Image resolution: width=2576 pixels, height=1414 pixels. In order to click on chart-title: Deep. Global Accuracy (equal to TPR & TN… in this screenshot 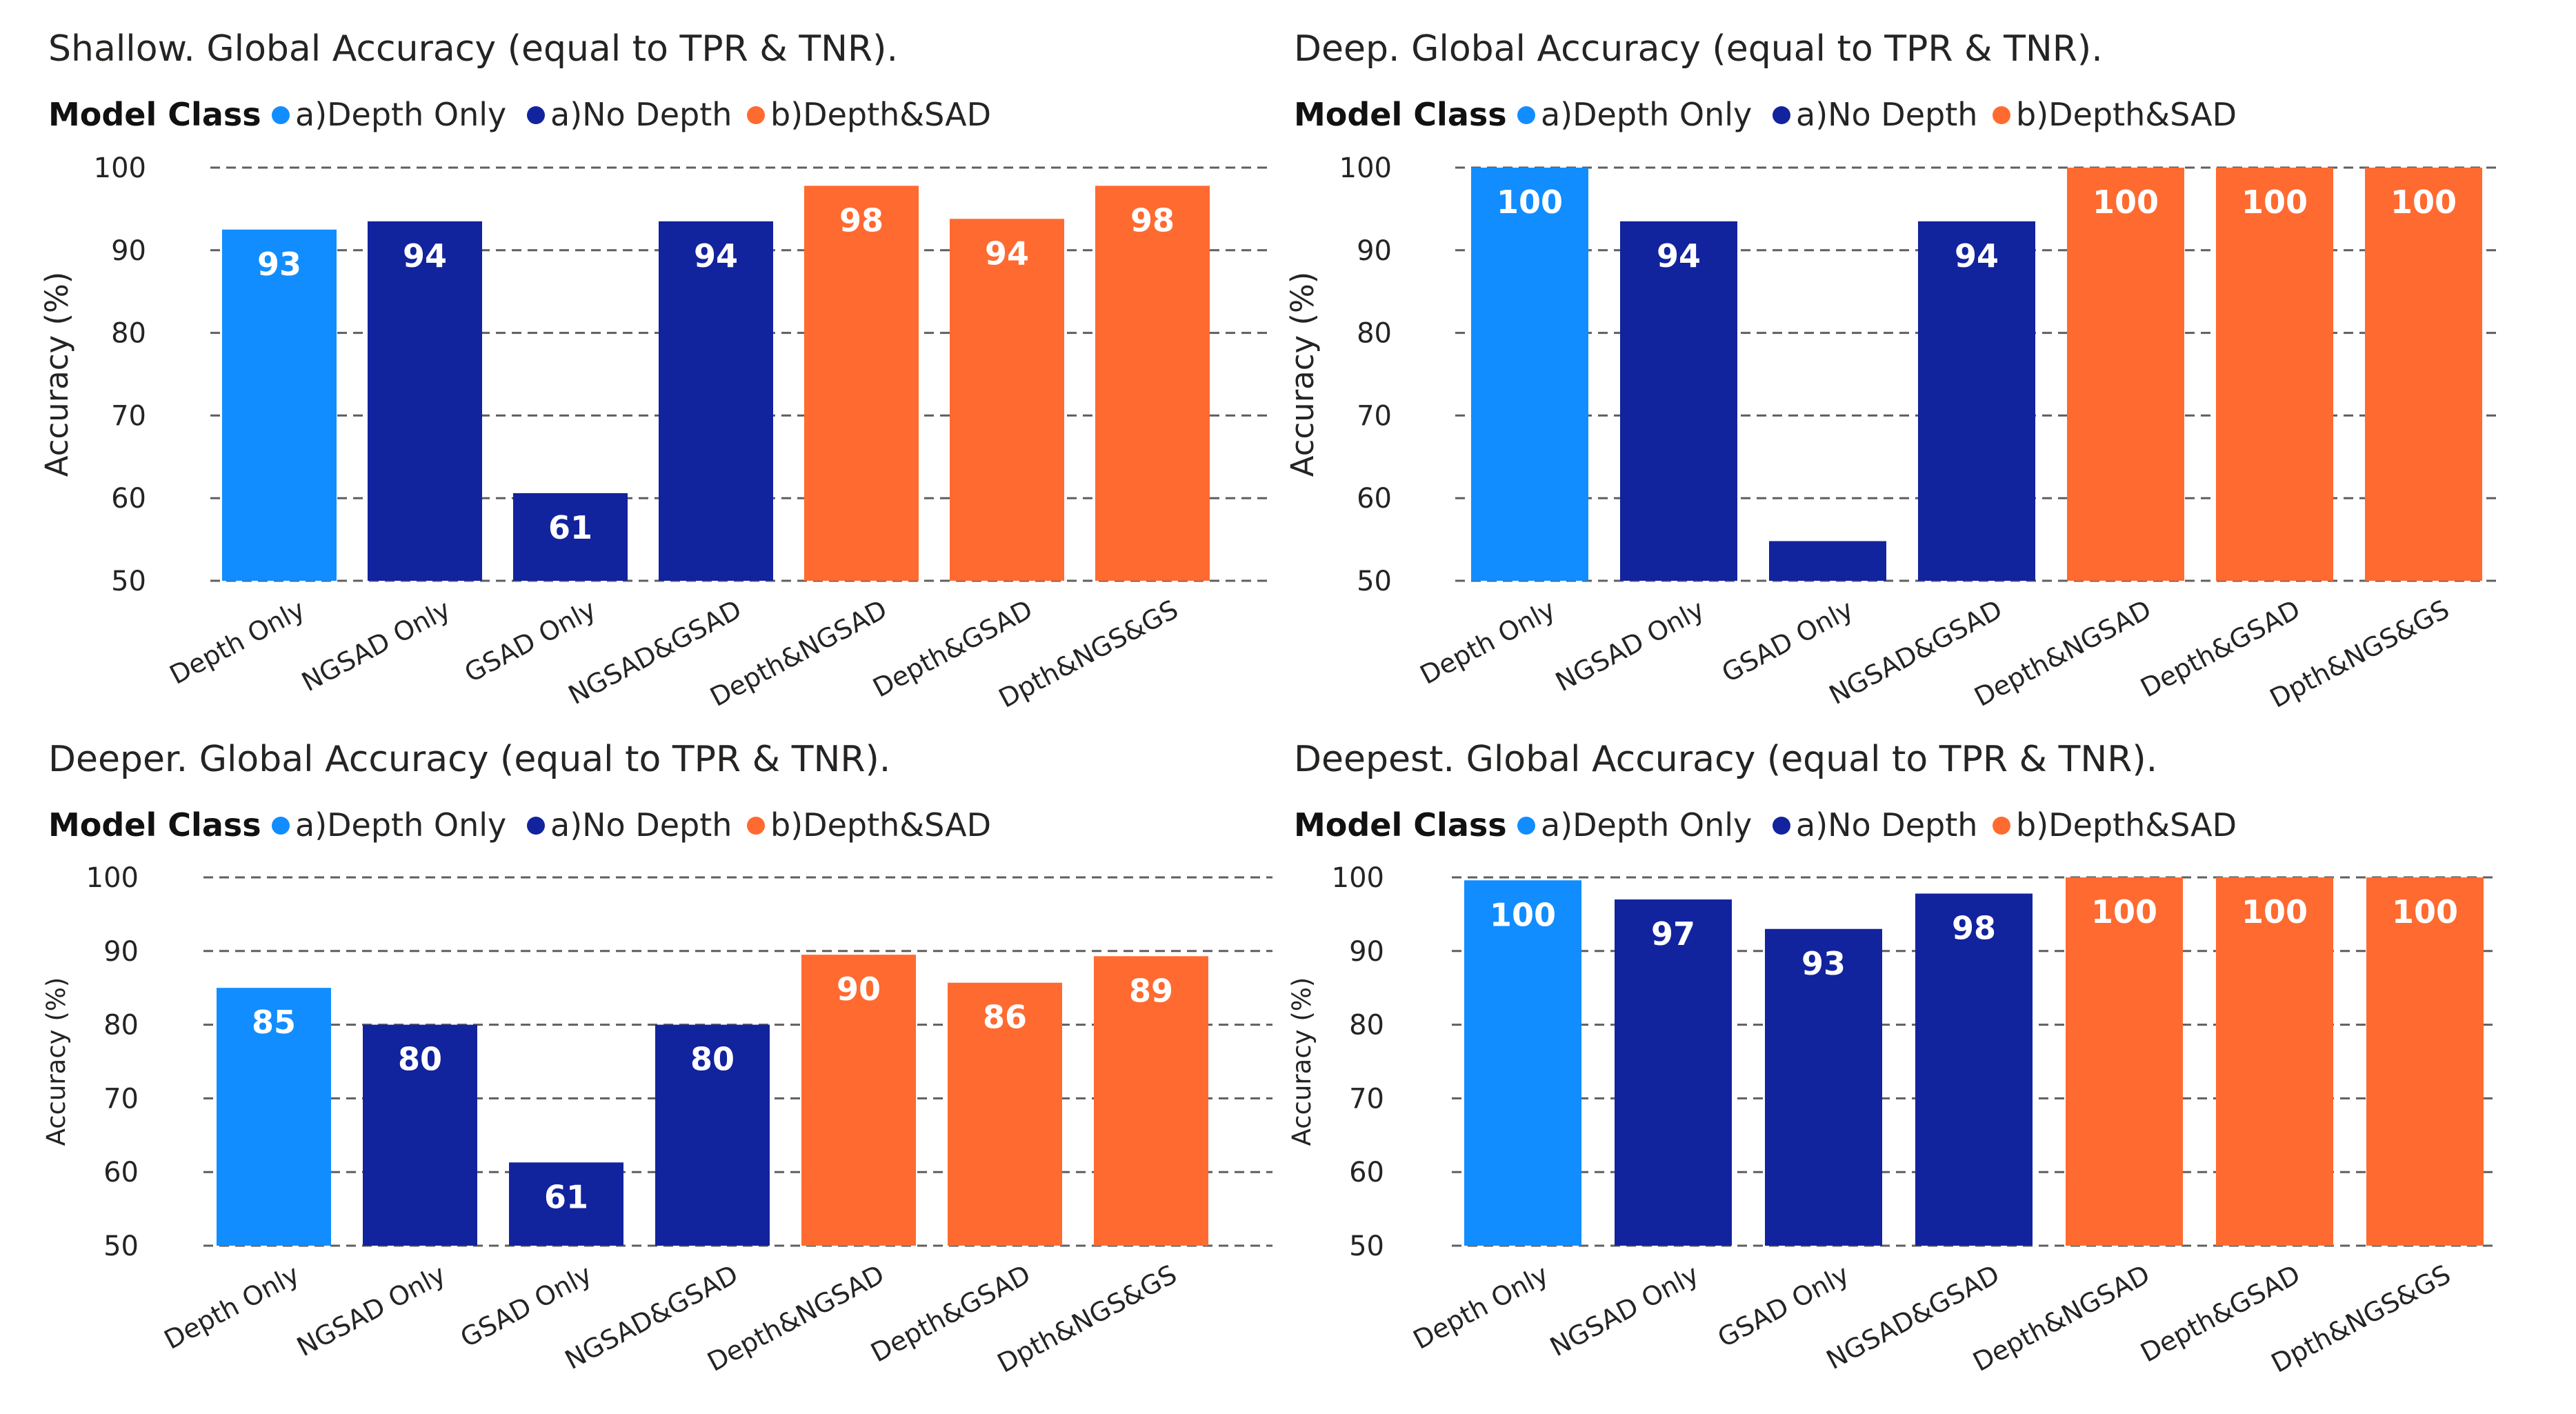, I will do `click(1699, 49)`.